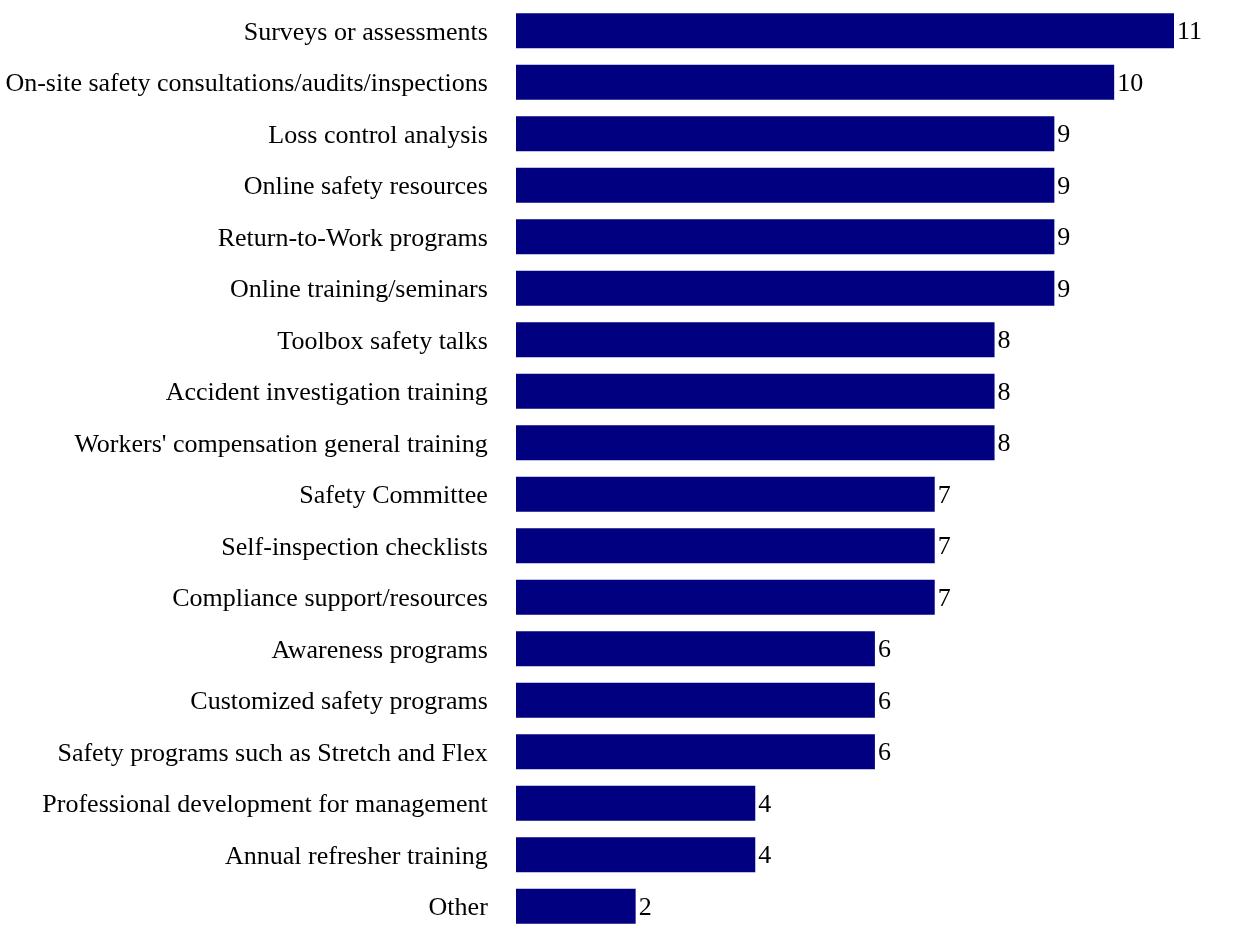 Image resolution: width=1234 pixels, height=937 pixels. I want to click on y-tick-label: Professional development for management, so click(265, 804).